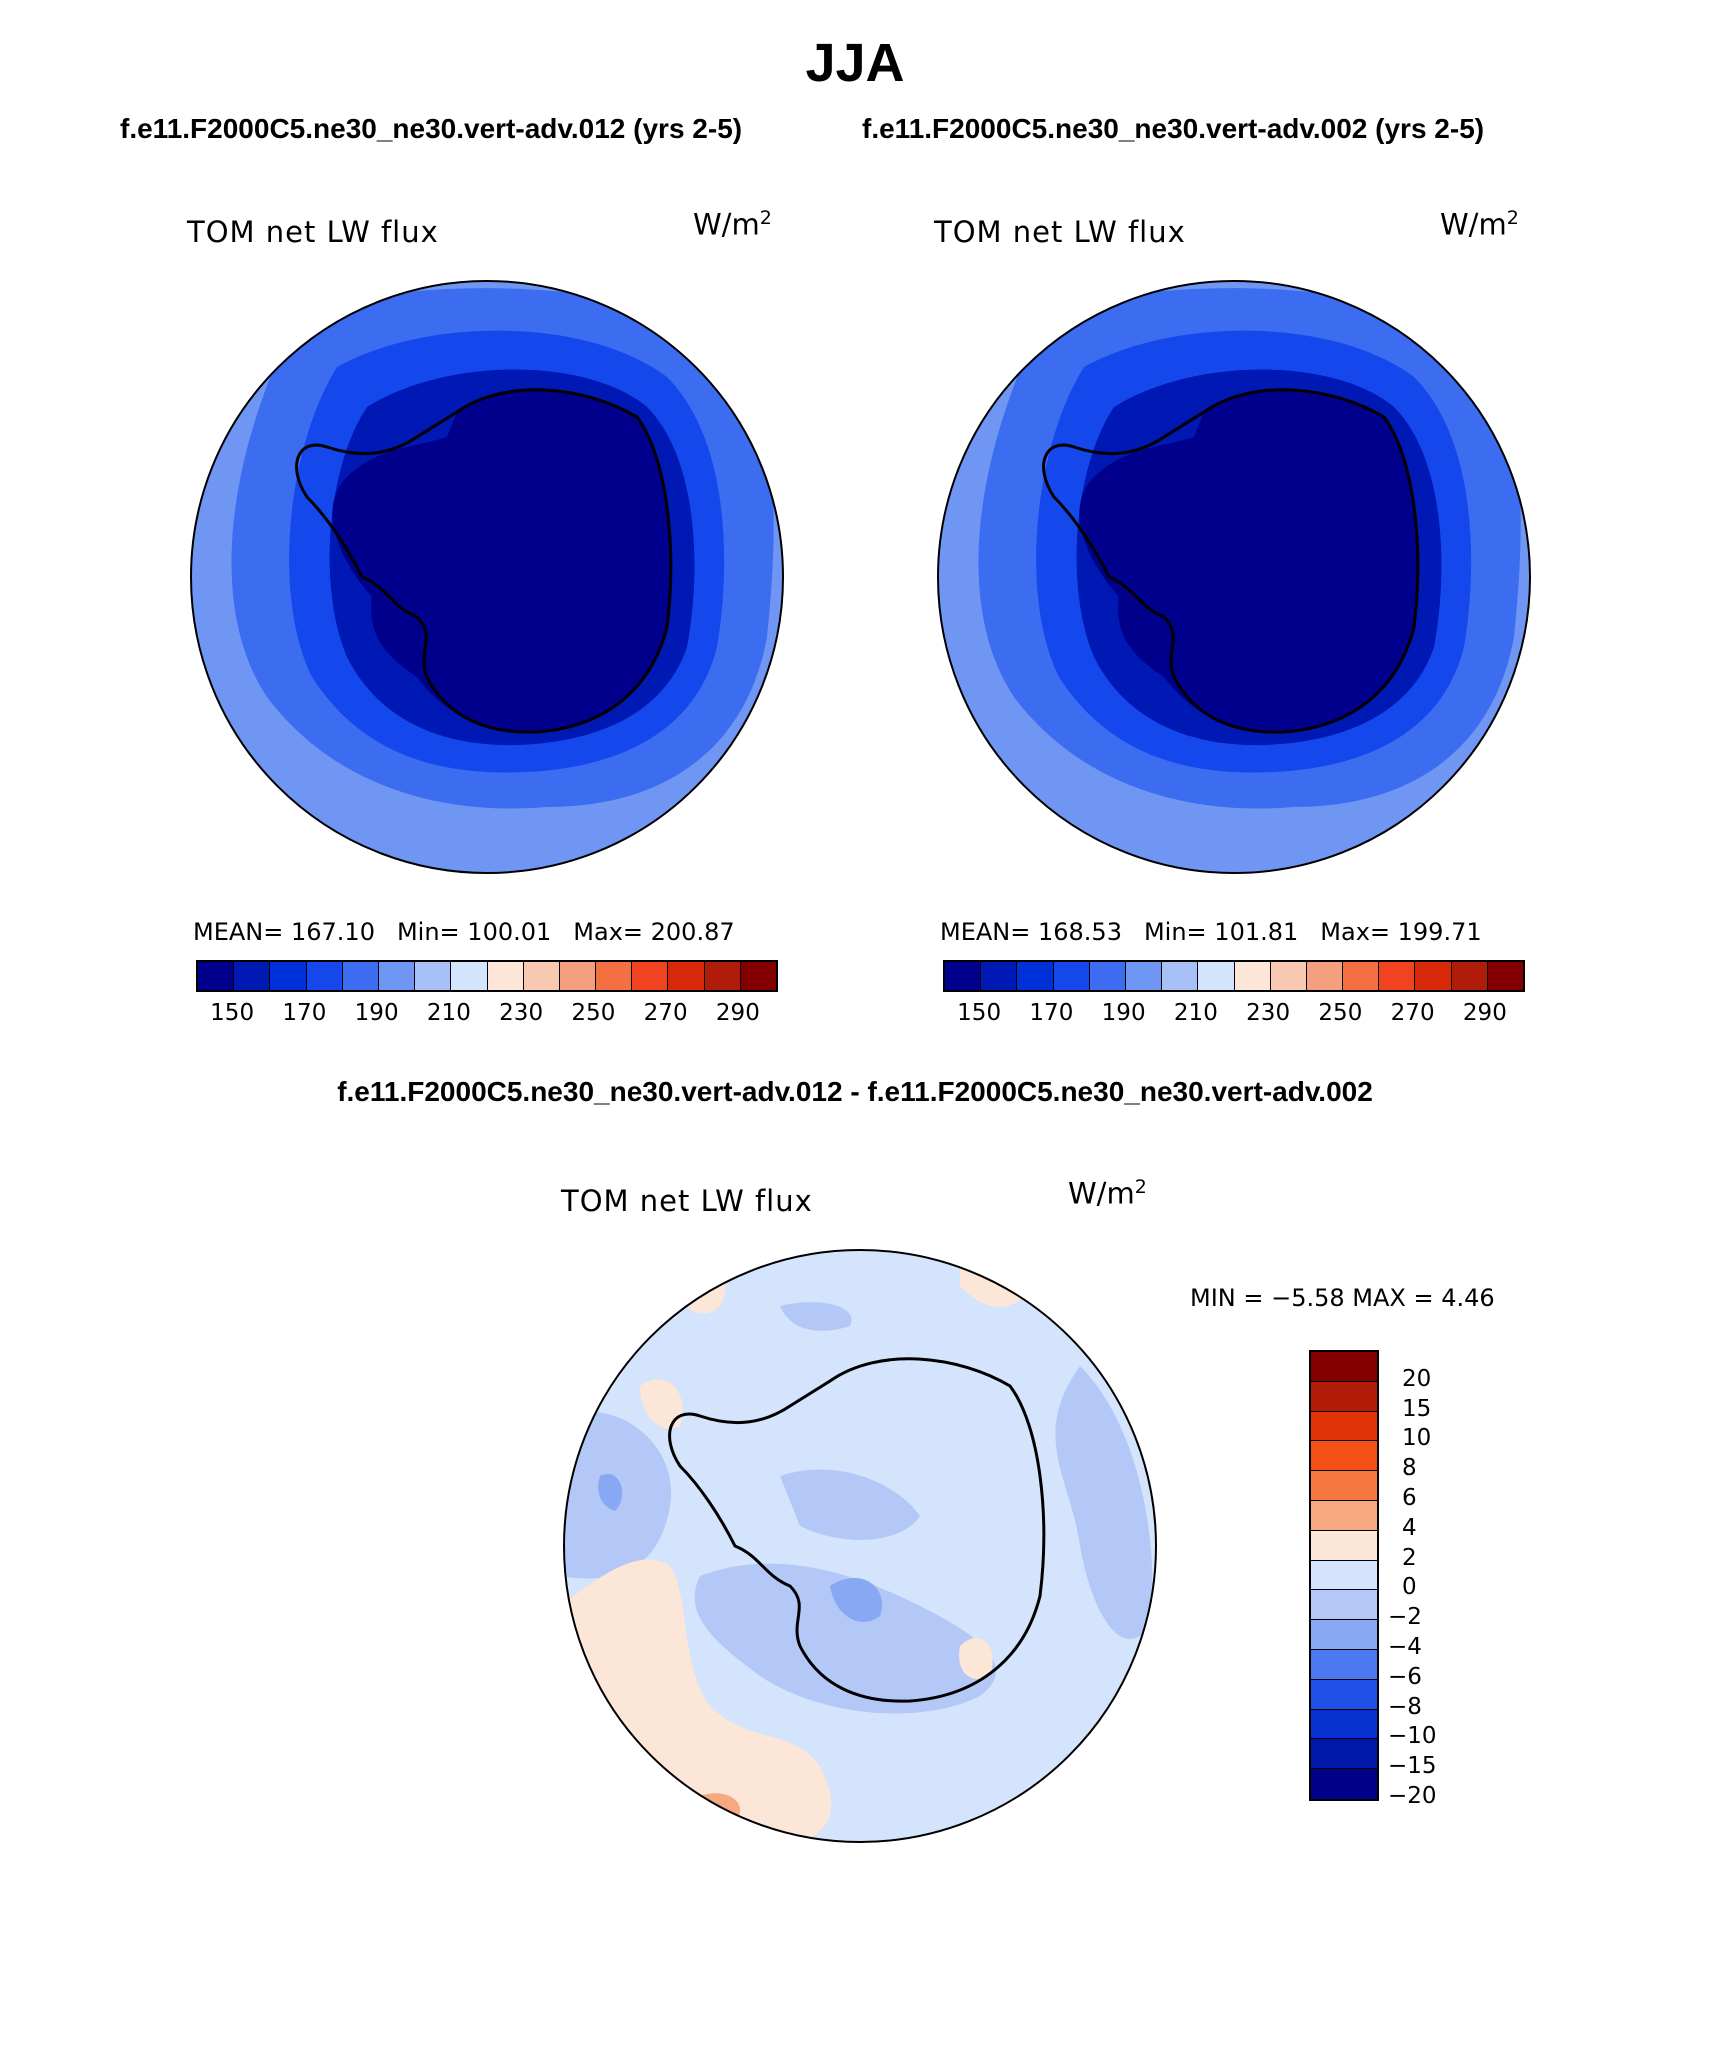 The image size is (1710, 2061). Describe the element at coordinates (1405, 1676) in the screenshot. I see `diff-colorbar-tick-label: −6` at that location.